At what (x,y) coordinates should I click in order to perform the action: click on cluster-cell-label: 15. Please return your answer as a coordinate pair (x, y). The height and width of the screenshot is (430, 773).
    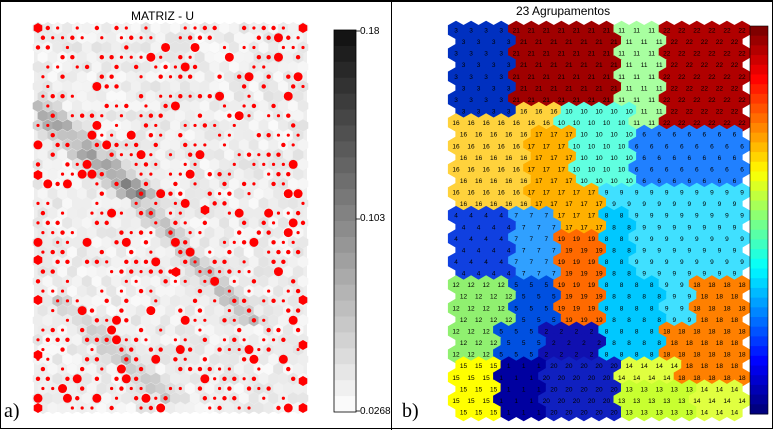
    Looking at the image, I should click on (494, 366).